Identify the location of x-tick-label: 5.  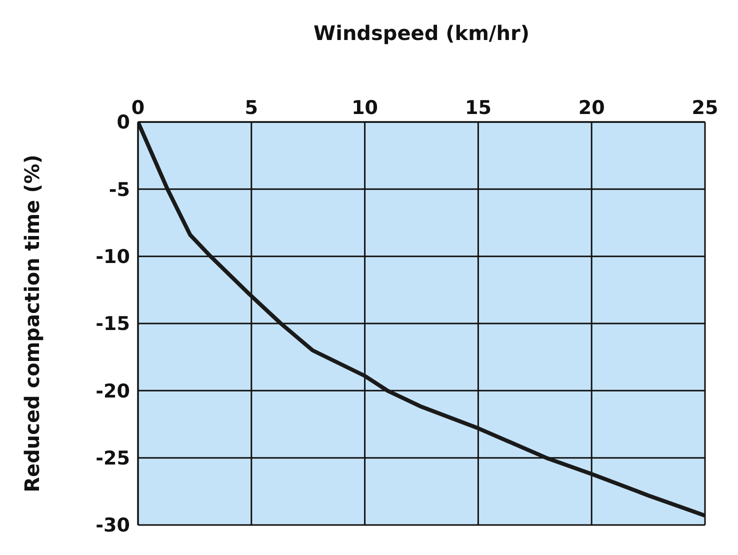
(251, 108).